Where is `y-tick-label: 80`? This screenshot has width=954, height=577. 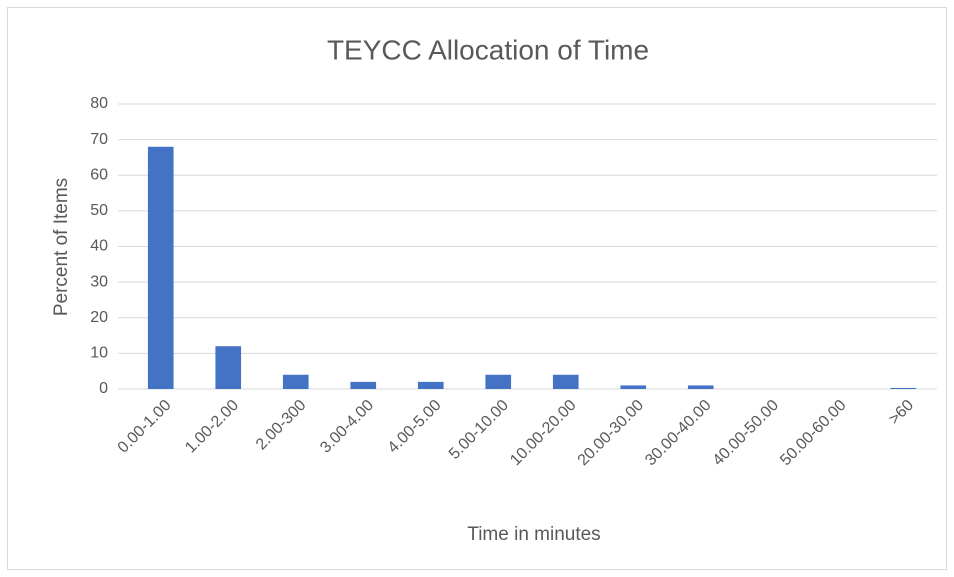 y-tick-label: 80 is located at coordinates (99, 103).